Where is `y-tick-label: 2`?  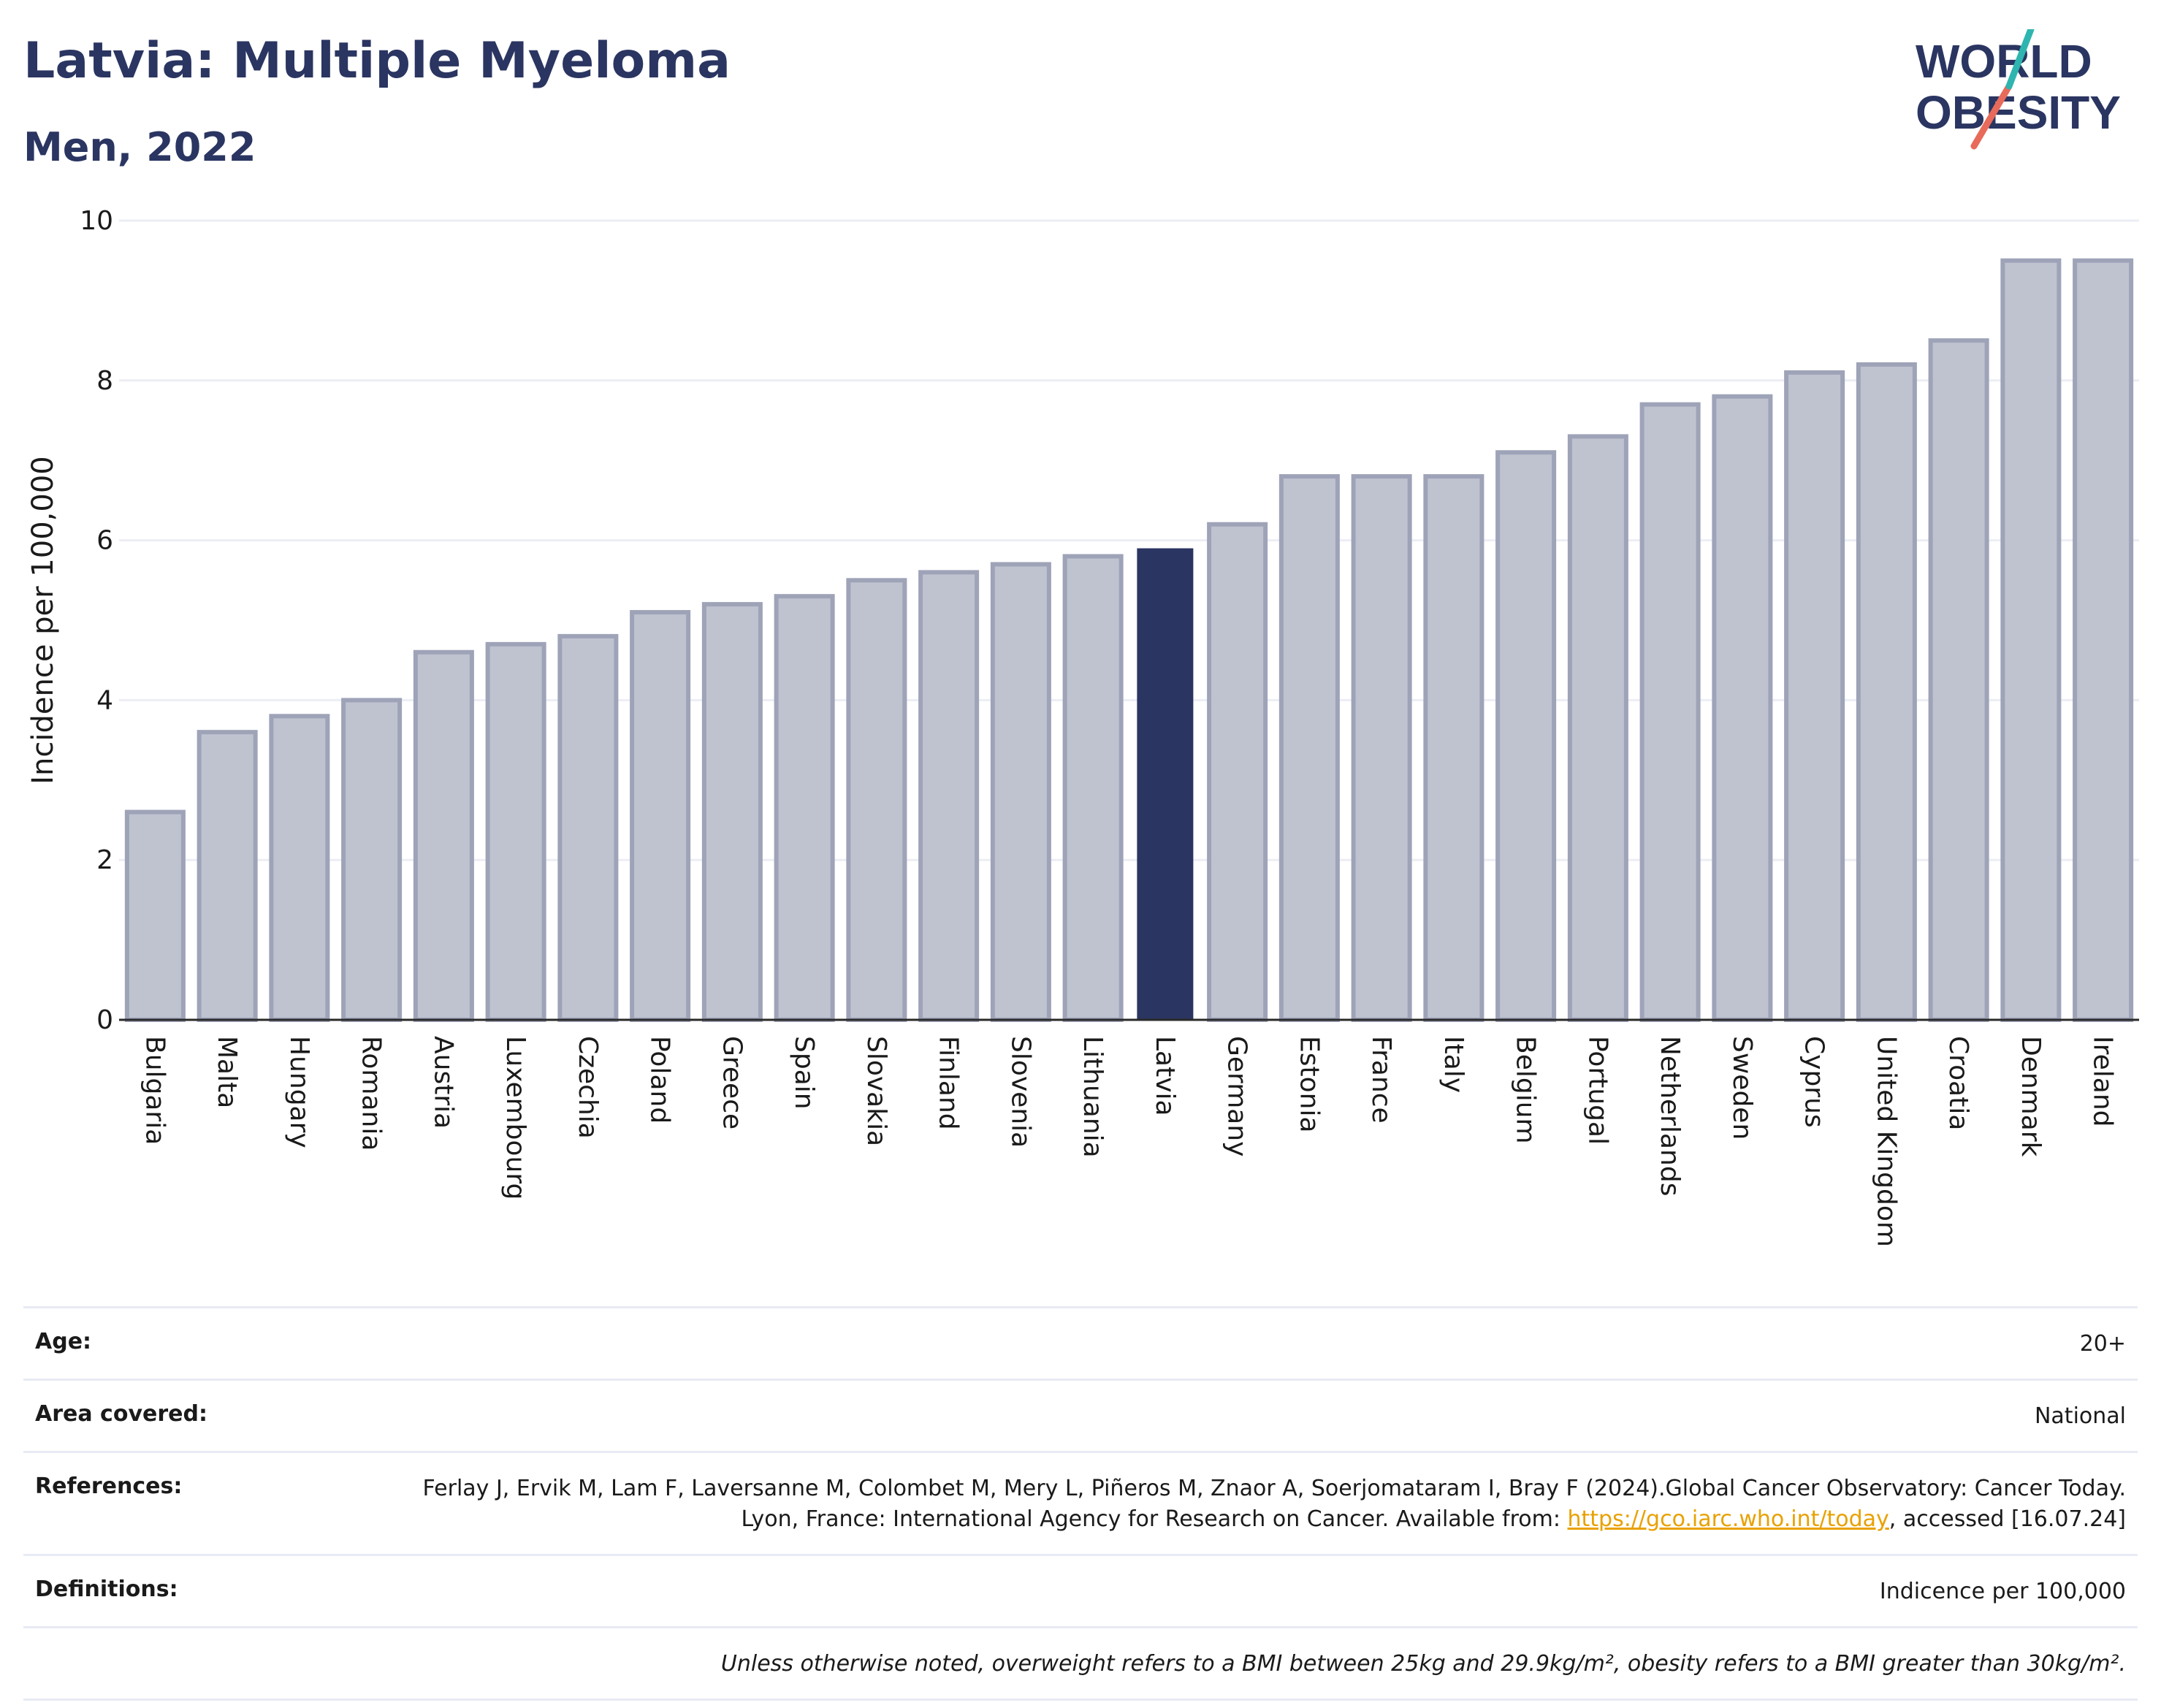
y-tick-label: 2 is located at coordinates (105, 860).